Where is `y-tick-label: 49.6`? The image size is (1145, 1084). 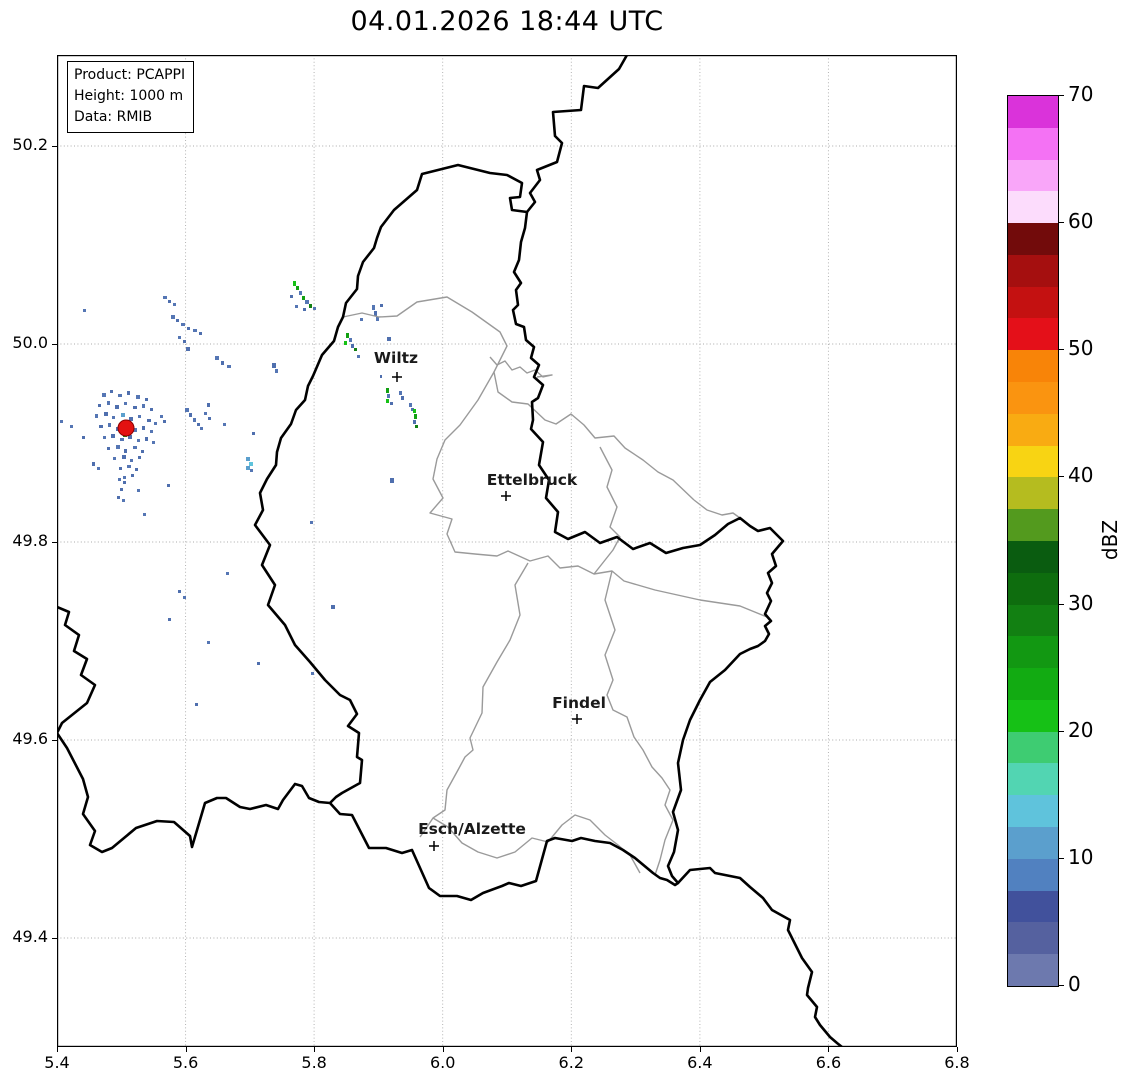
y-tick-label: 49.6 is located at coordinates (30, 738).